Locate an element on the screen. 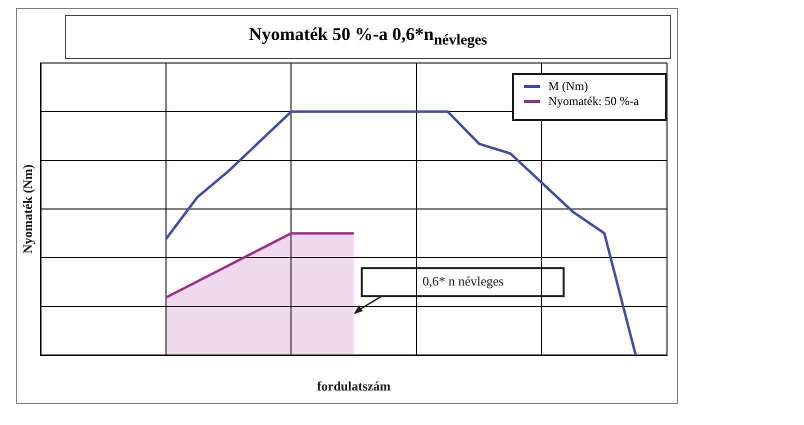 The width and height of the screenshot is (804, 425). legend-label: M (Nm) is located at coordinates (568, 86).